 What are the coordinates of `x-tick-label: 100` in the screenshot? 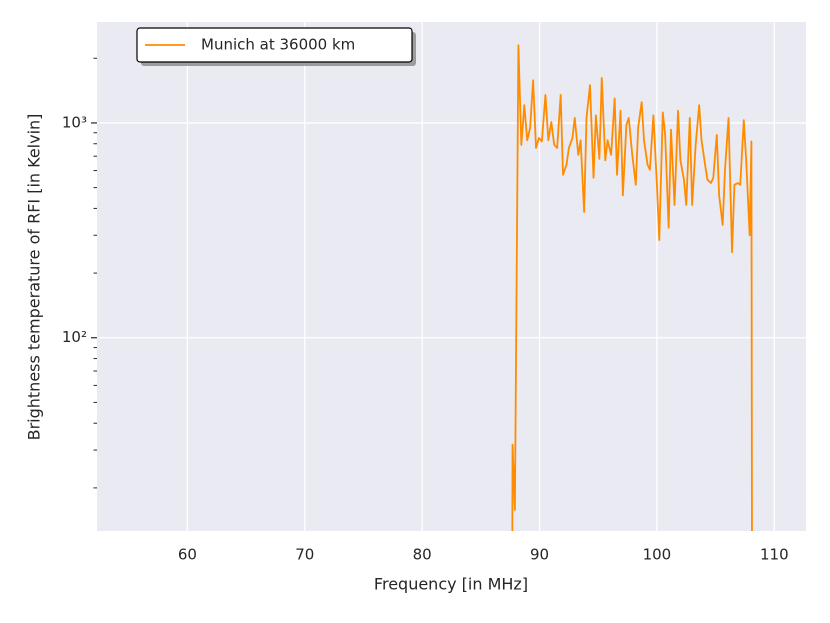 It's located at (657, 555).